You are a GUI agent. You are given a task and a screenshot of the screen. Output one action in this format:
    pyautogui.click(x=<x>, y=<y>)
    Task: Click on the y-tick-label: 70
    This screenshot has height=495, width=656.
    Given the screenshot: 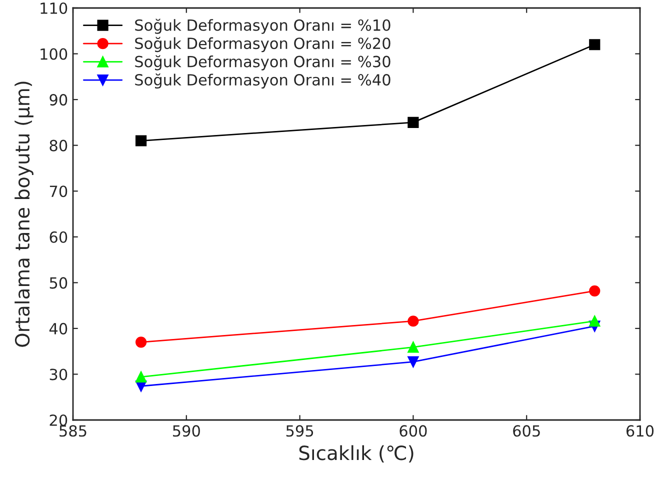 What is the action you would take?
    pyautogui.click(x=59, y=192)
    